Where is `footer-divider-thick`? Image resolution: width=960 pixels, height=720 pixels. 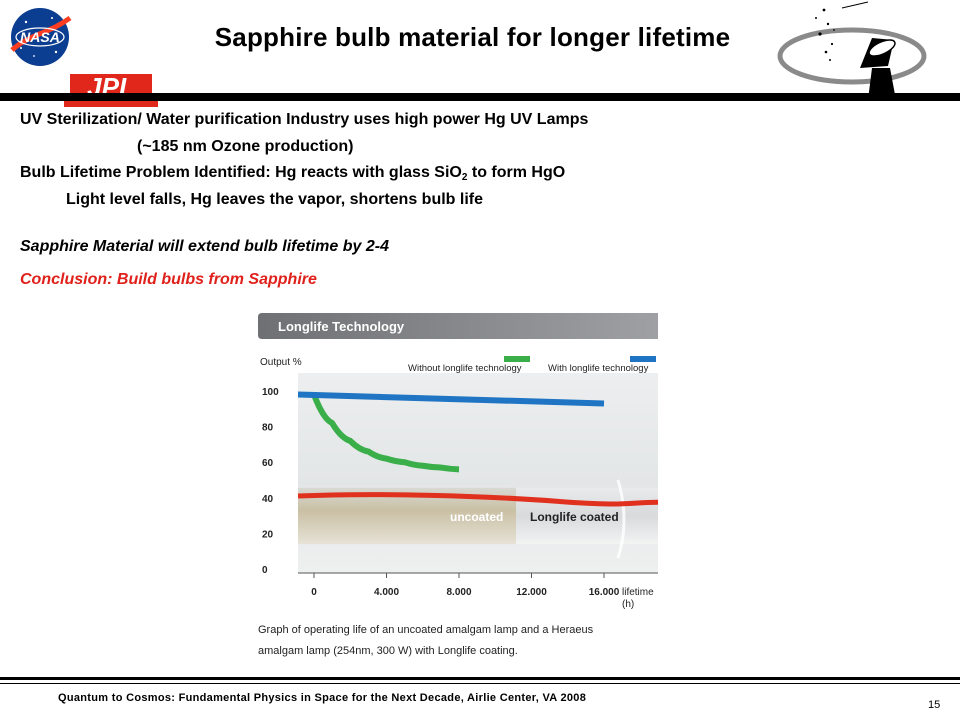
footer-divider-thick is located at coordinates (480, 678).